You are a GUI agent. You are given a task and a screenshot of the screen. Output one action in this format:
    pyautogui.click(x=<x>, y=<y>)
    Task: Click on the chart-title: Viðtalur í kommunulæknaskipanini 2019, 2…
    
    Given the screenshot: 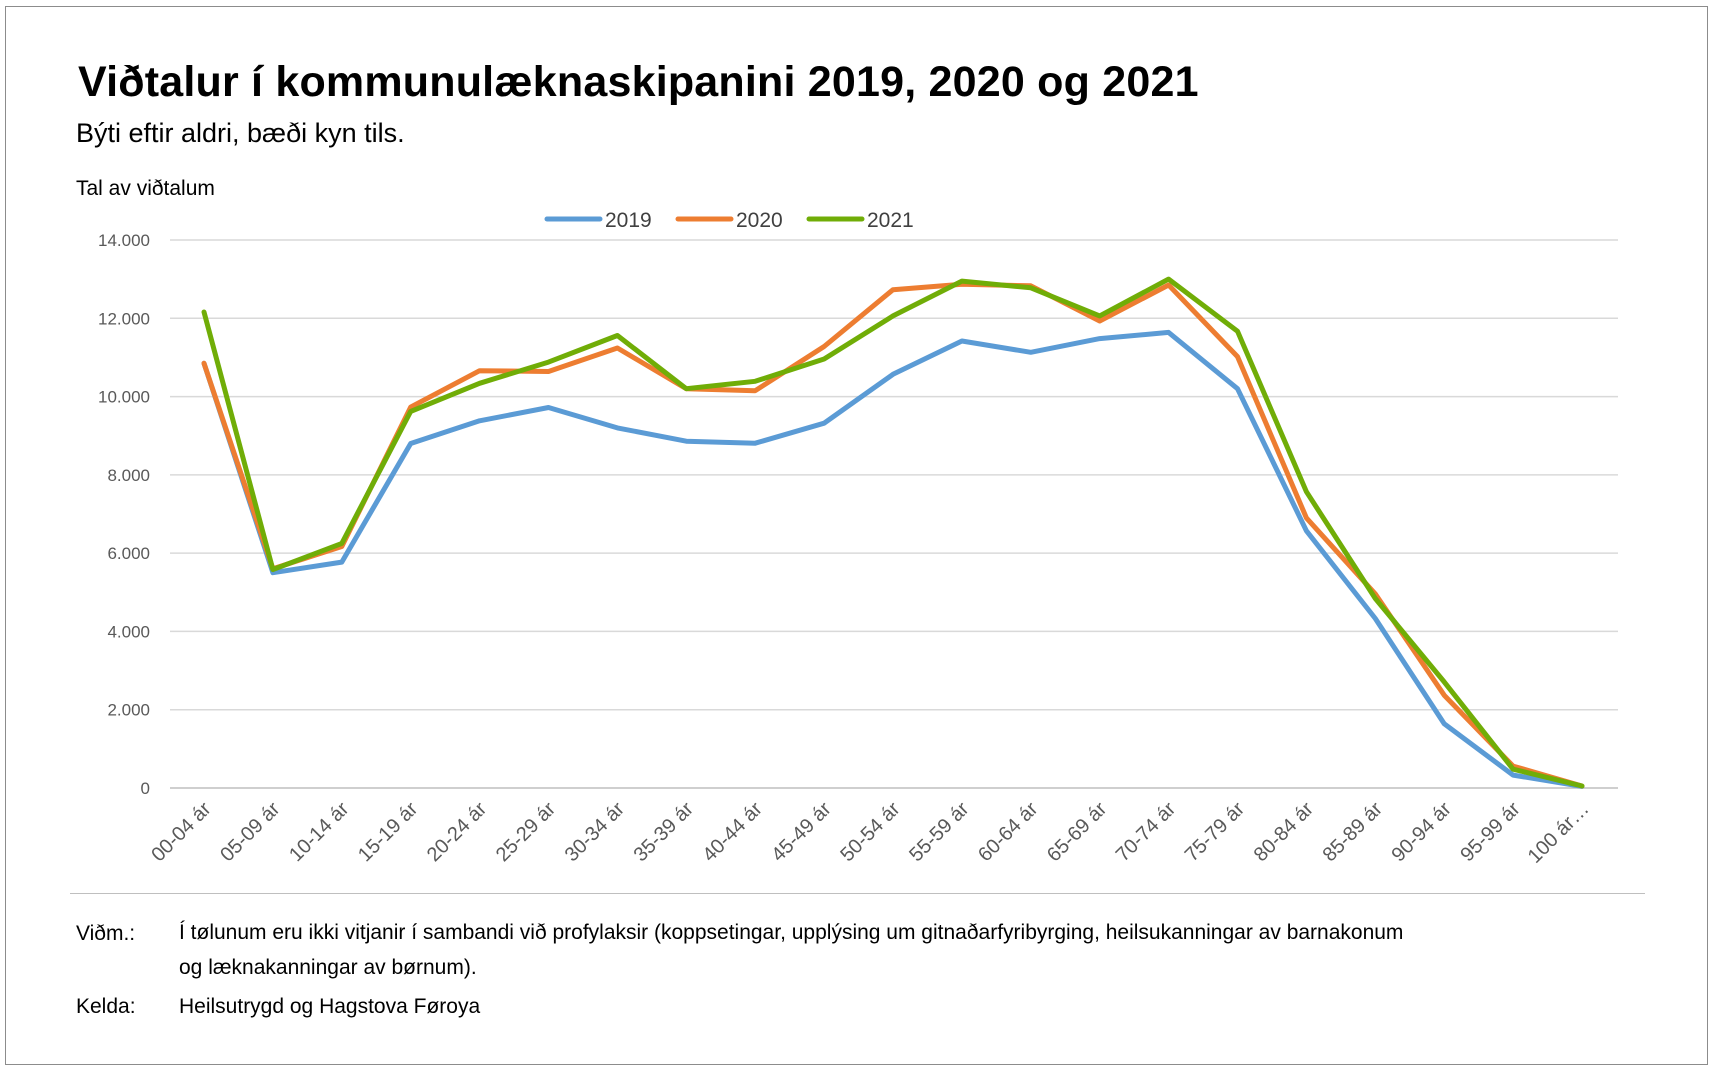 What is the action you would take?
    pyautogui.click(x=638, y=82)
    